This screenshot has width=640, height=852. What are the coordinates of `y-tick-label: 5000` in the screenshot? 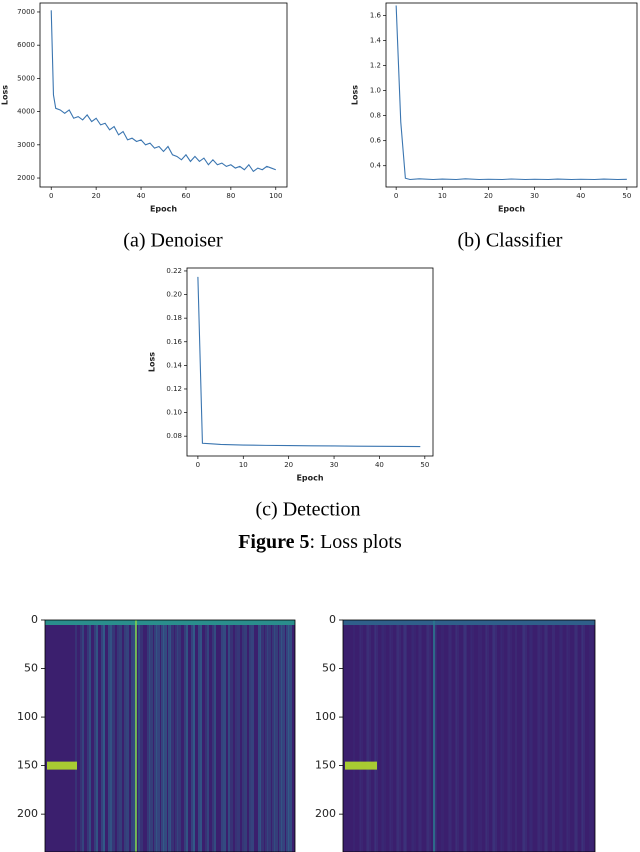 It's located at (26, 78).